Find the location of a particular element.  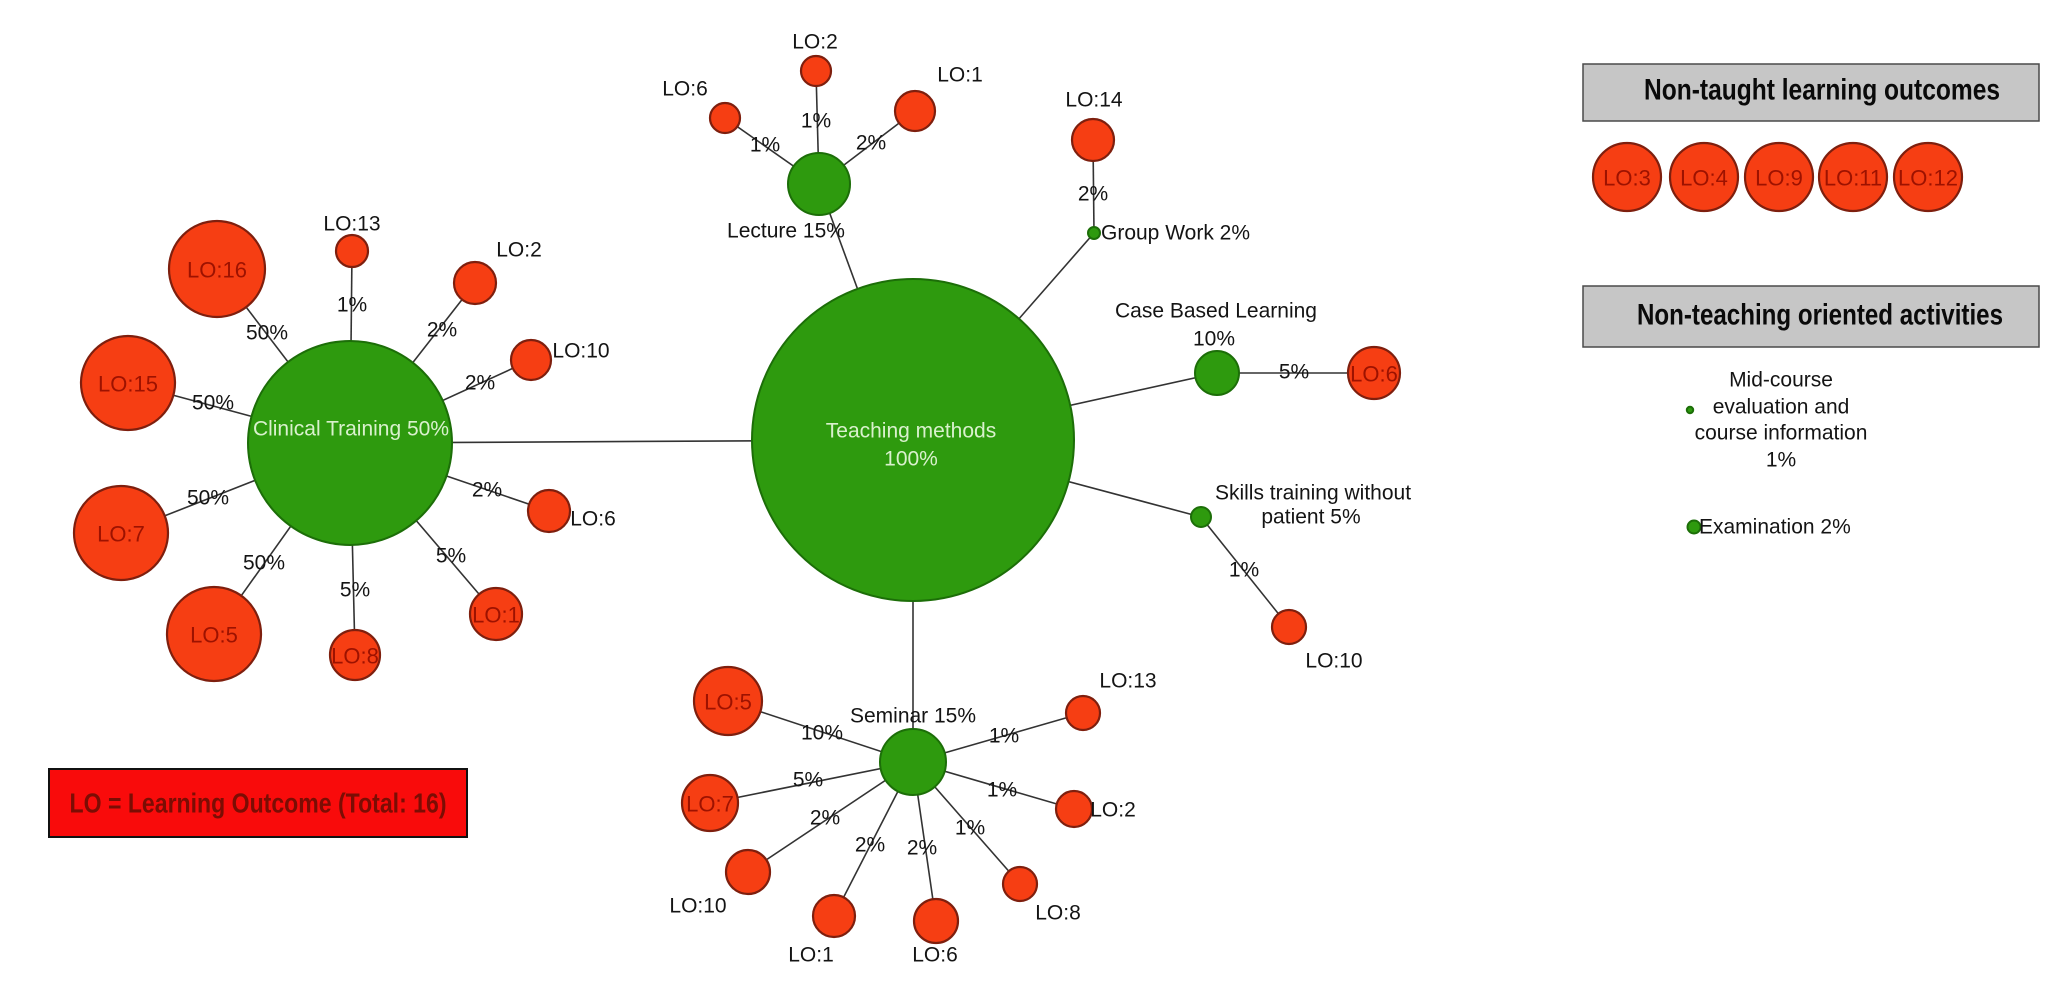

svg-text: course information is located at coordinates (1781, 433).